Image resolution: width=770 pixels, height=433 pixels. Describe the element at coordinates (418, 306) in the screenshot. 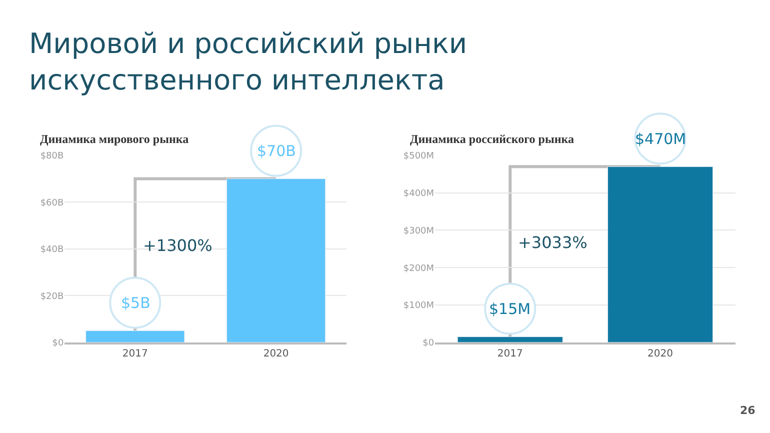

I see `y-tick-label: $100M` at that location.